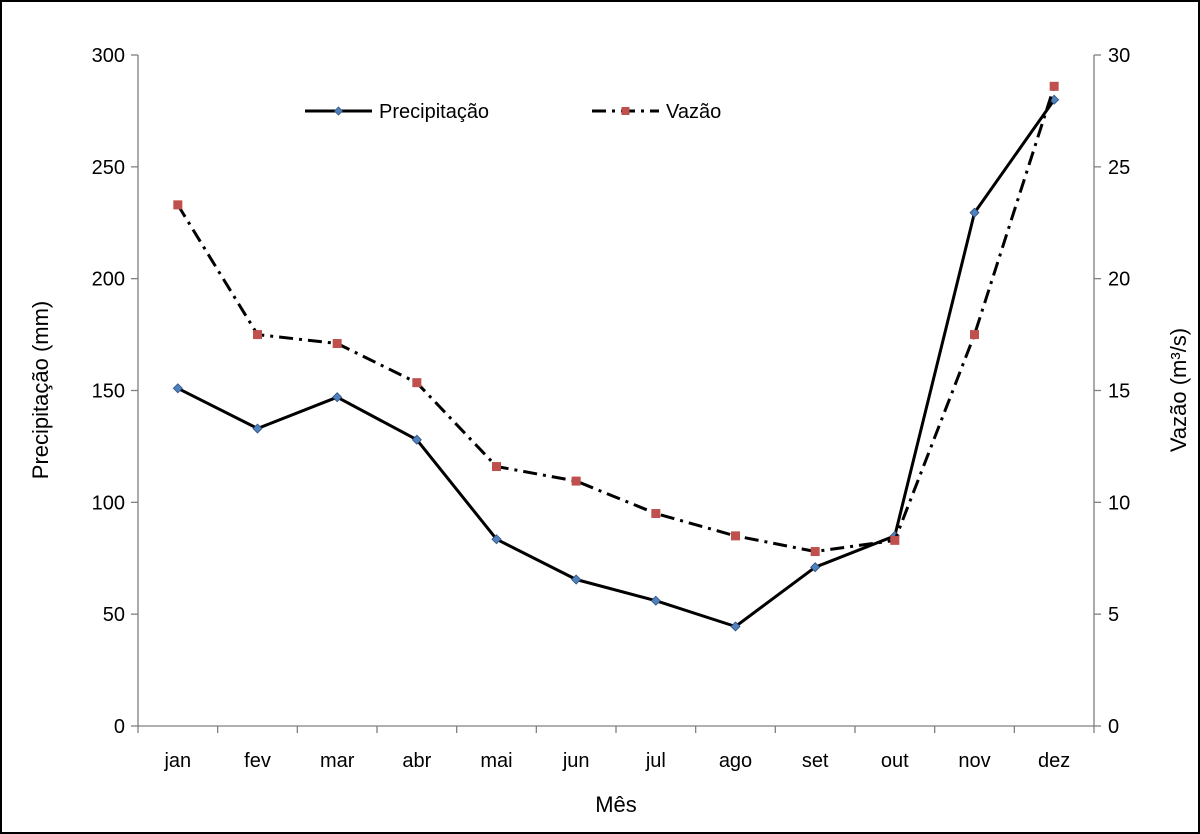 The width and height of the screenshot is (1200, 834). I want to click on y-tick-label: 300, so click(108, 56).